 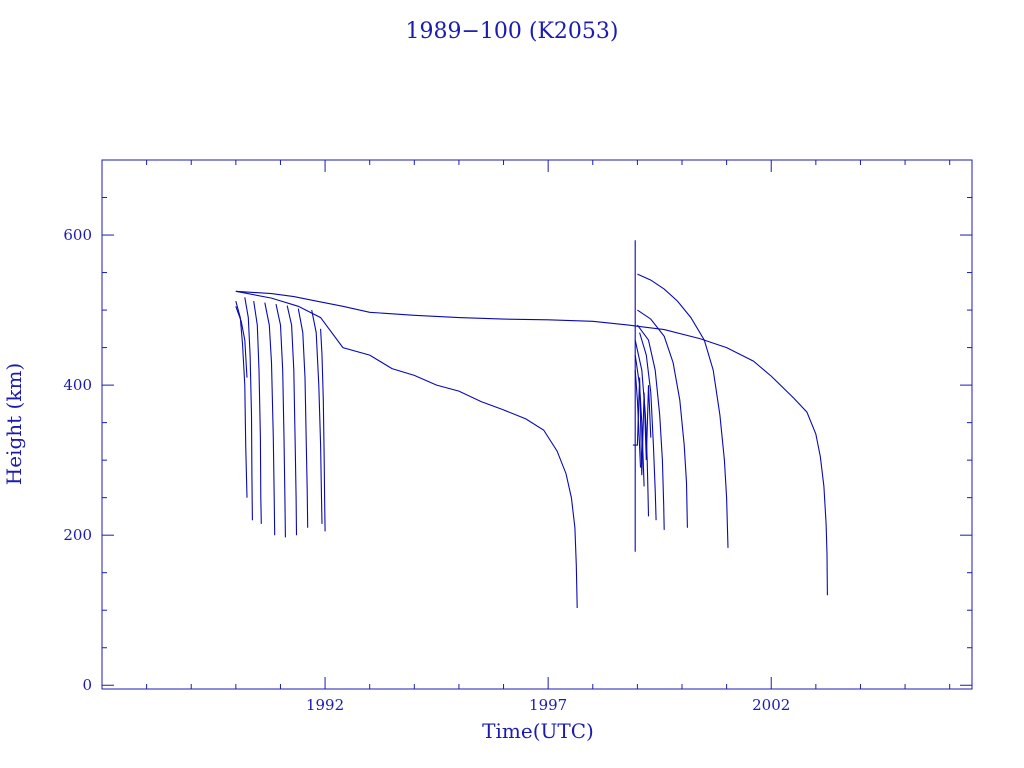 What do you see at coordinates (325, 705) in the screenshot?
I see `x-tick-label: 1992` at bounding box center [325, 705].